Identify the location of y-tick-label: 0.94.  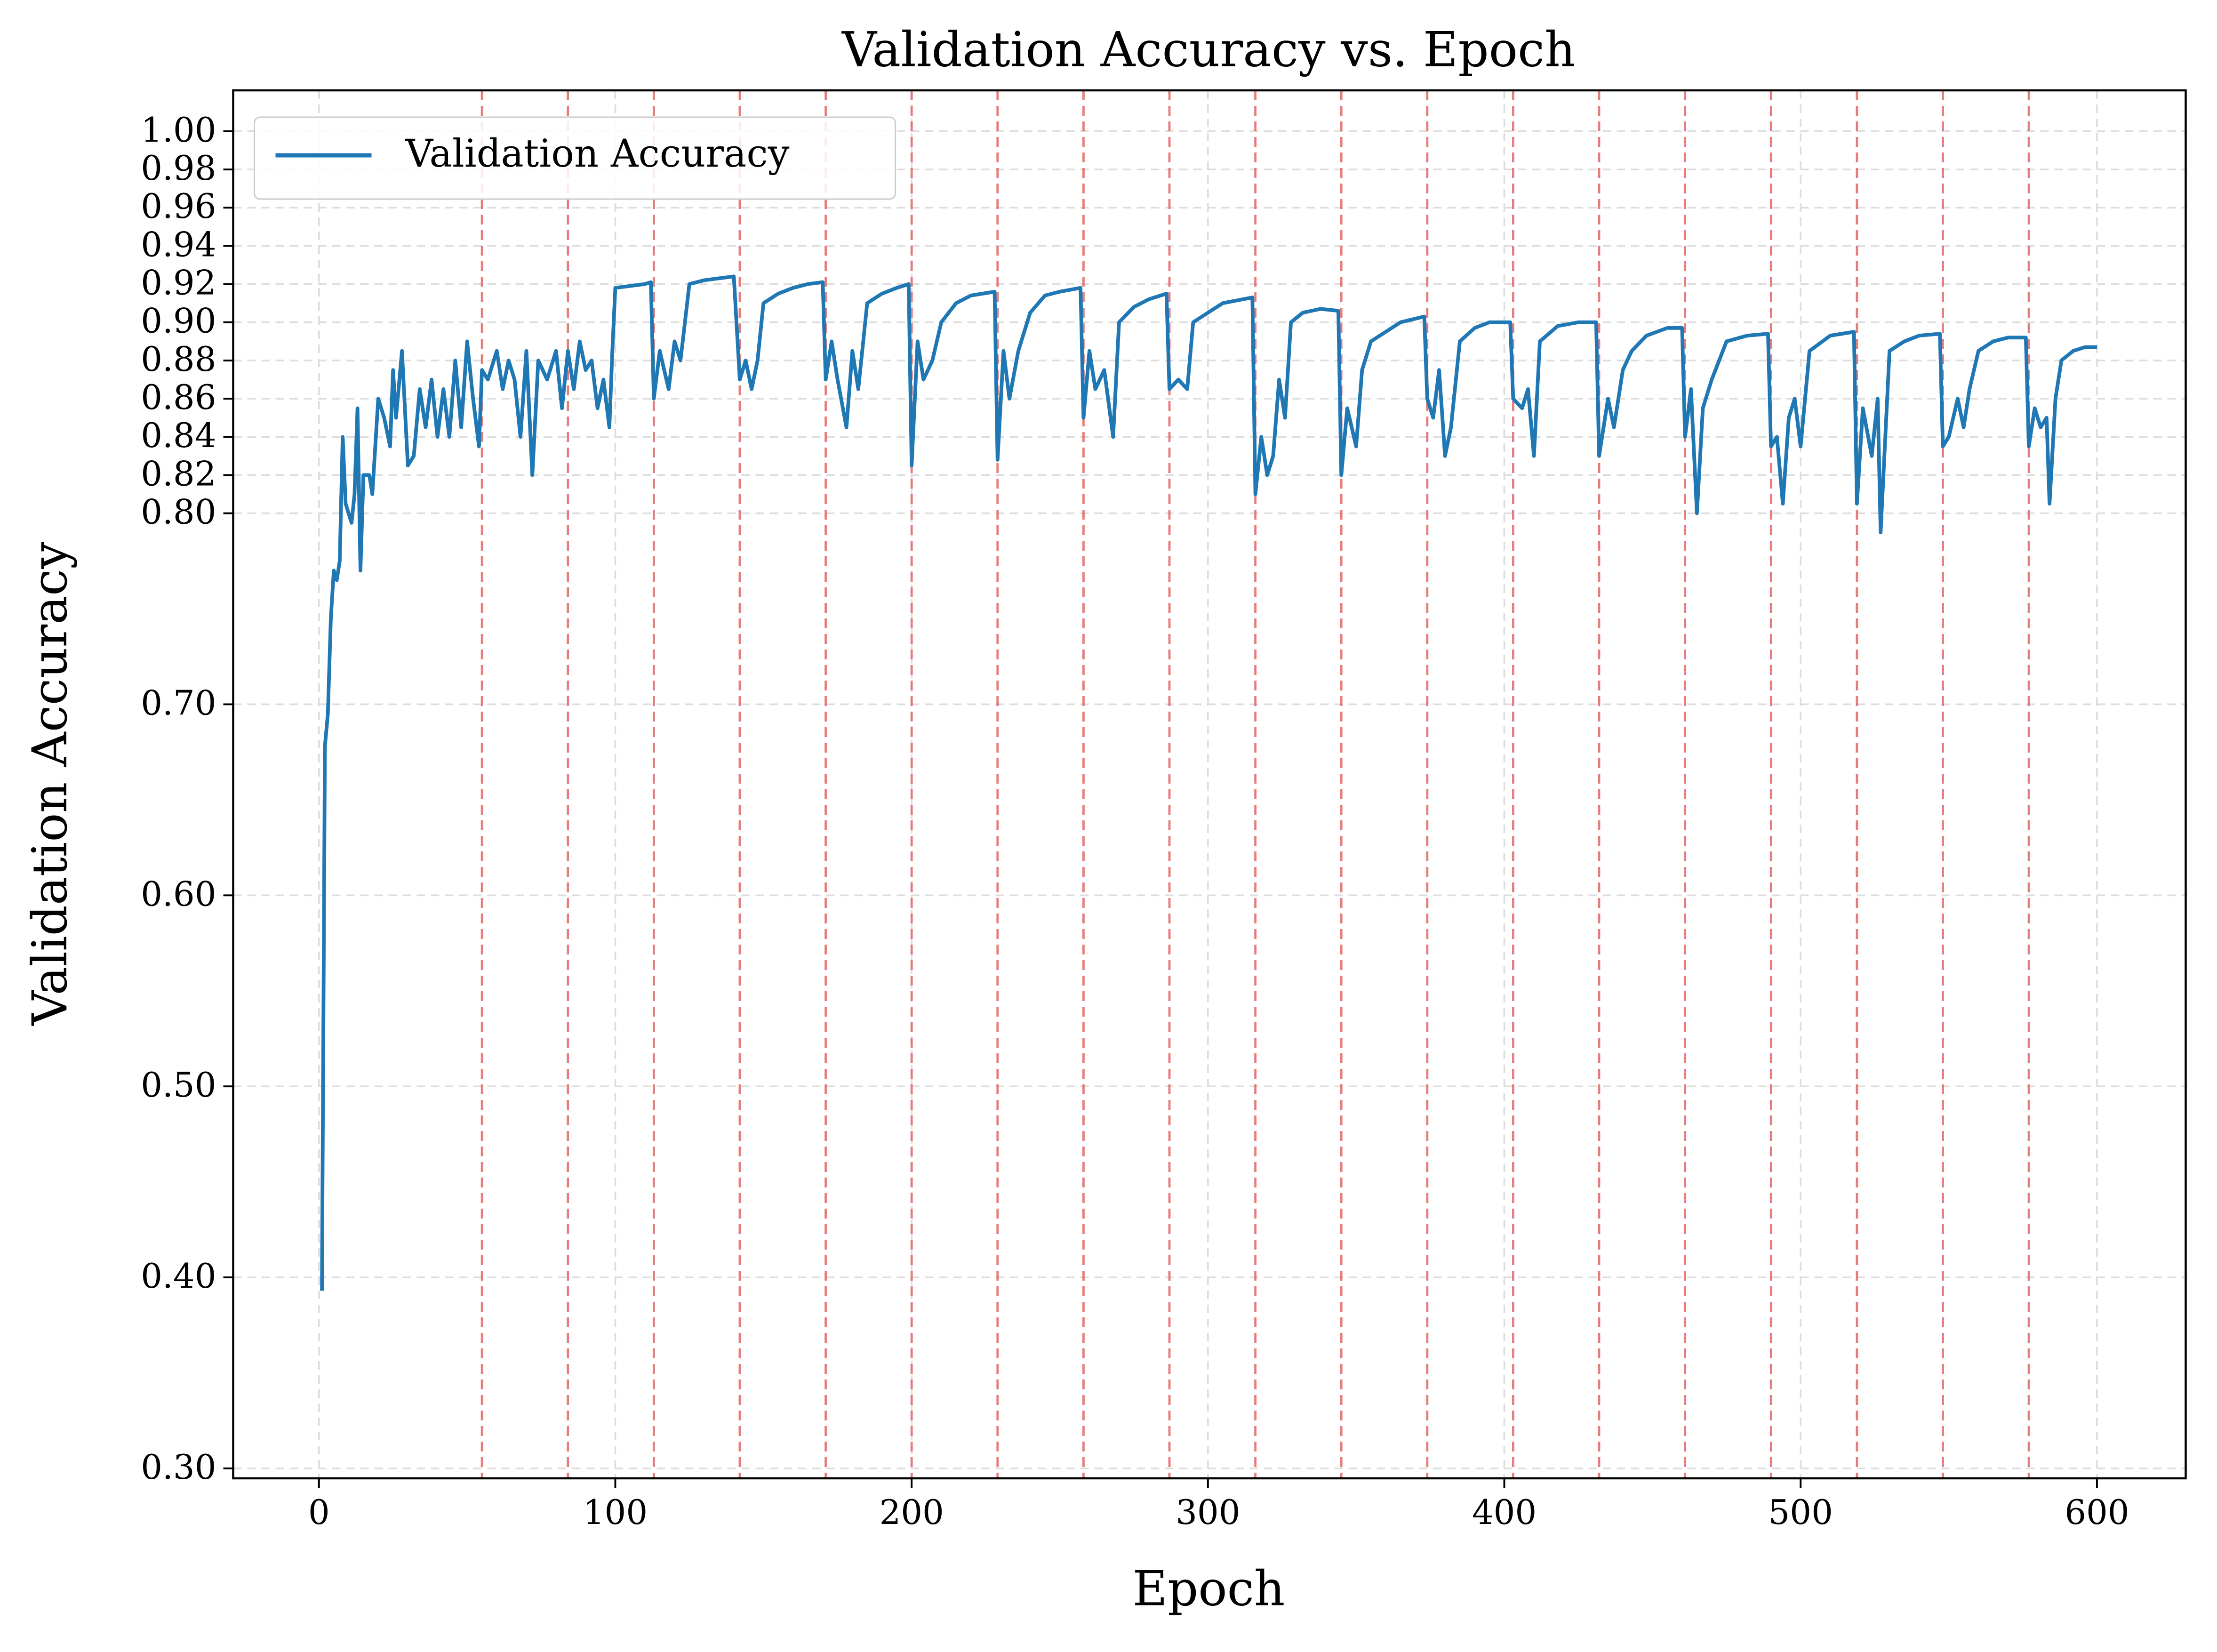
(178, 244).